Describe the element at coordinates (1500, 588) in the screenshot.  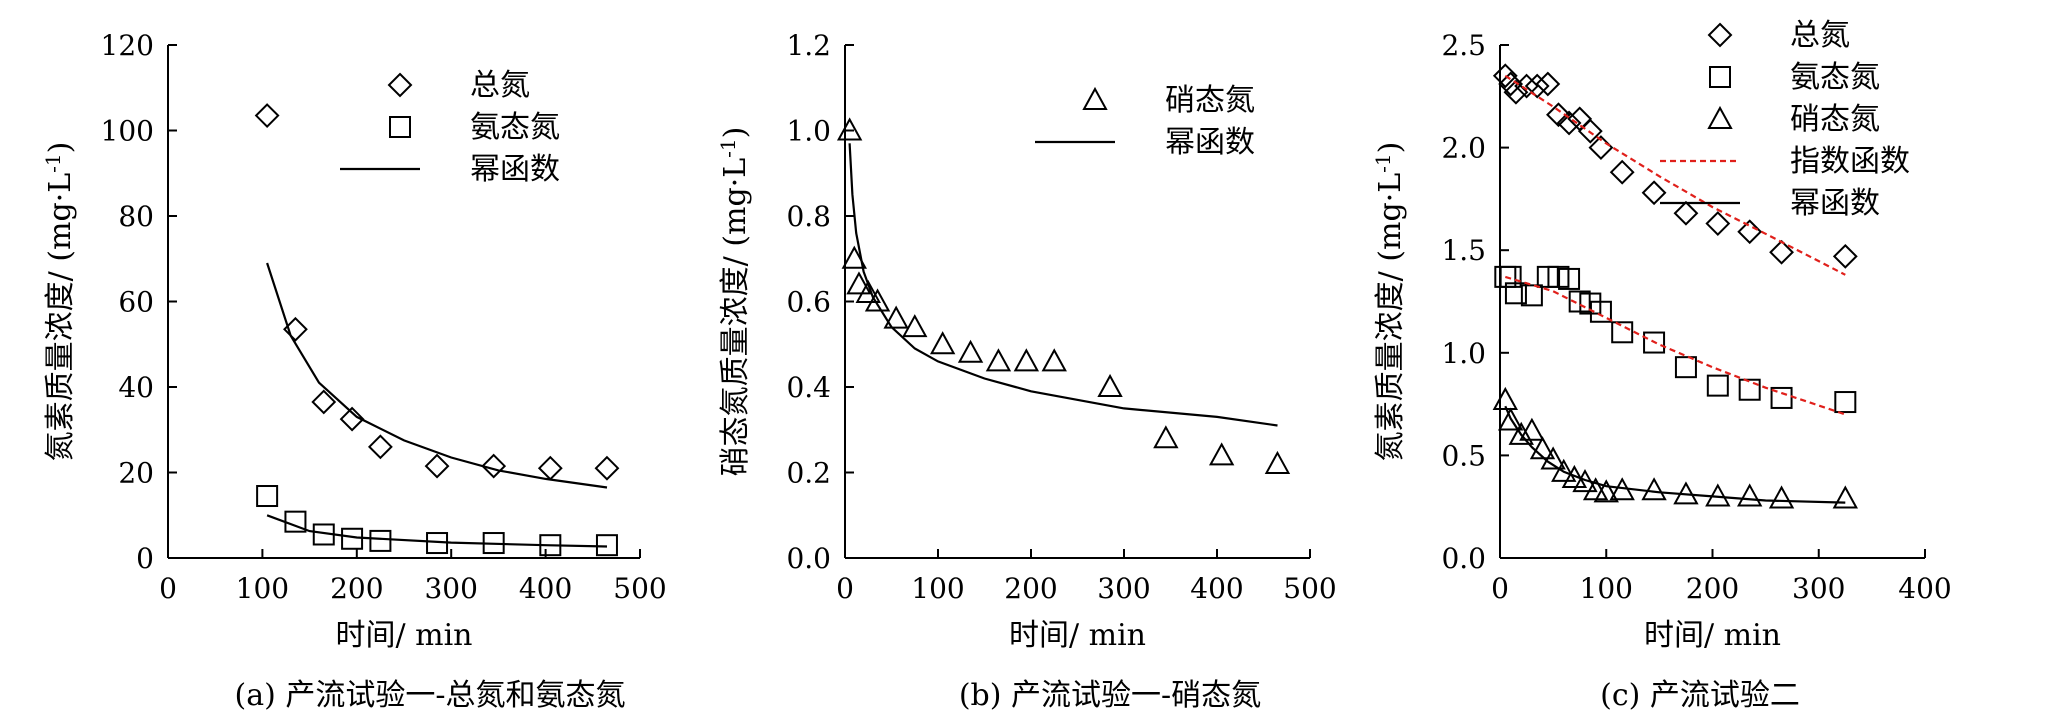
I see `x-tick-label: 0` at that location.